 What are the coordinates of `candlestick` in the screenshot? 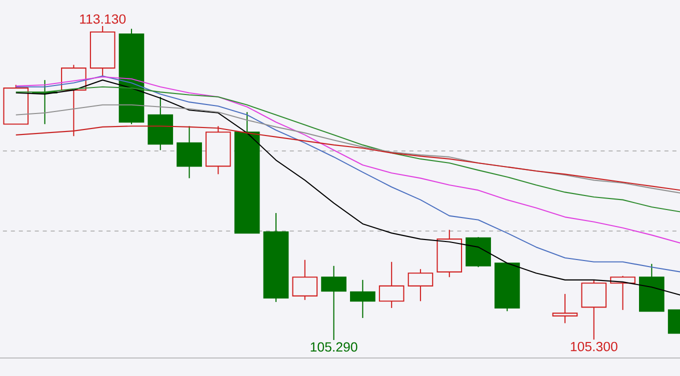 It's located at (565, 308).